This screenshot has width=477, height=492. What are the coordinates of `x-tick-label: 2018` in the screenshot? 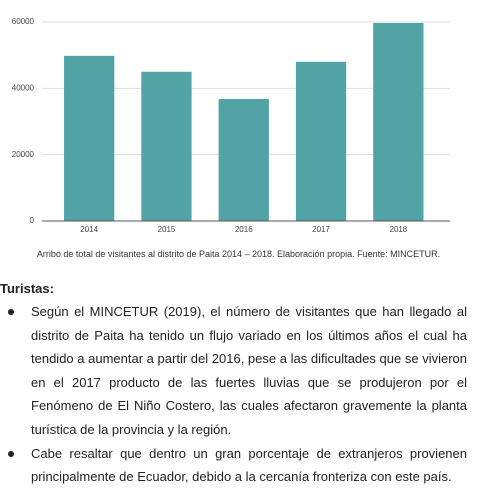 It's located at (398, 229).